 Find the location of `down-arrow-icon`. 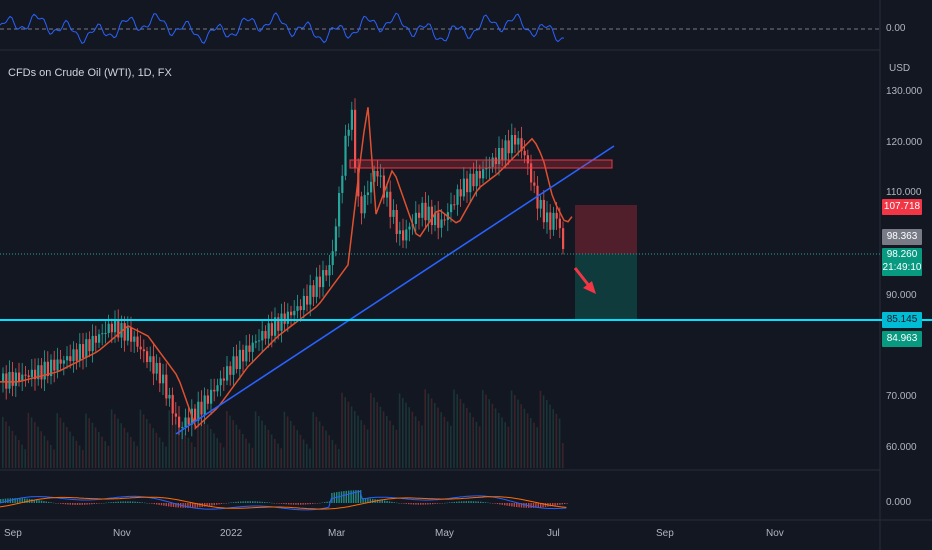

down-arrow-icon is located at coordinates (582, 277).